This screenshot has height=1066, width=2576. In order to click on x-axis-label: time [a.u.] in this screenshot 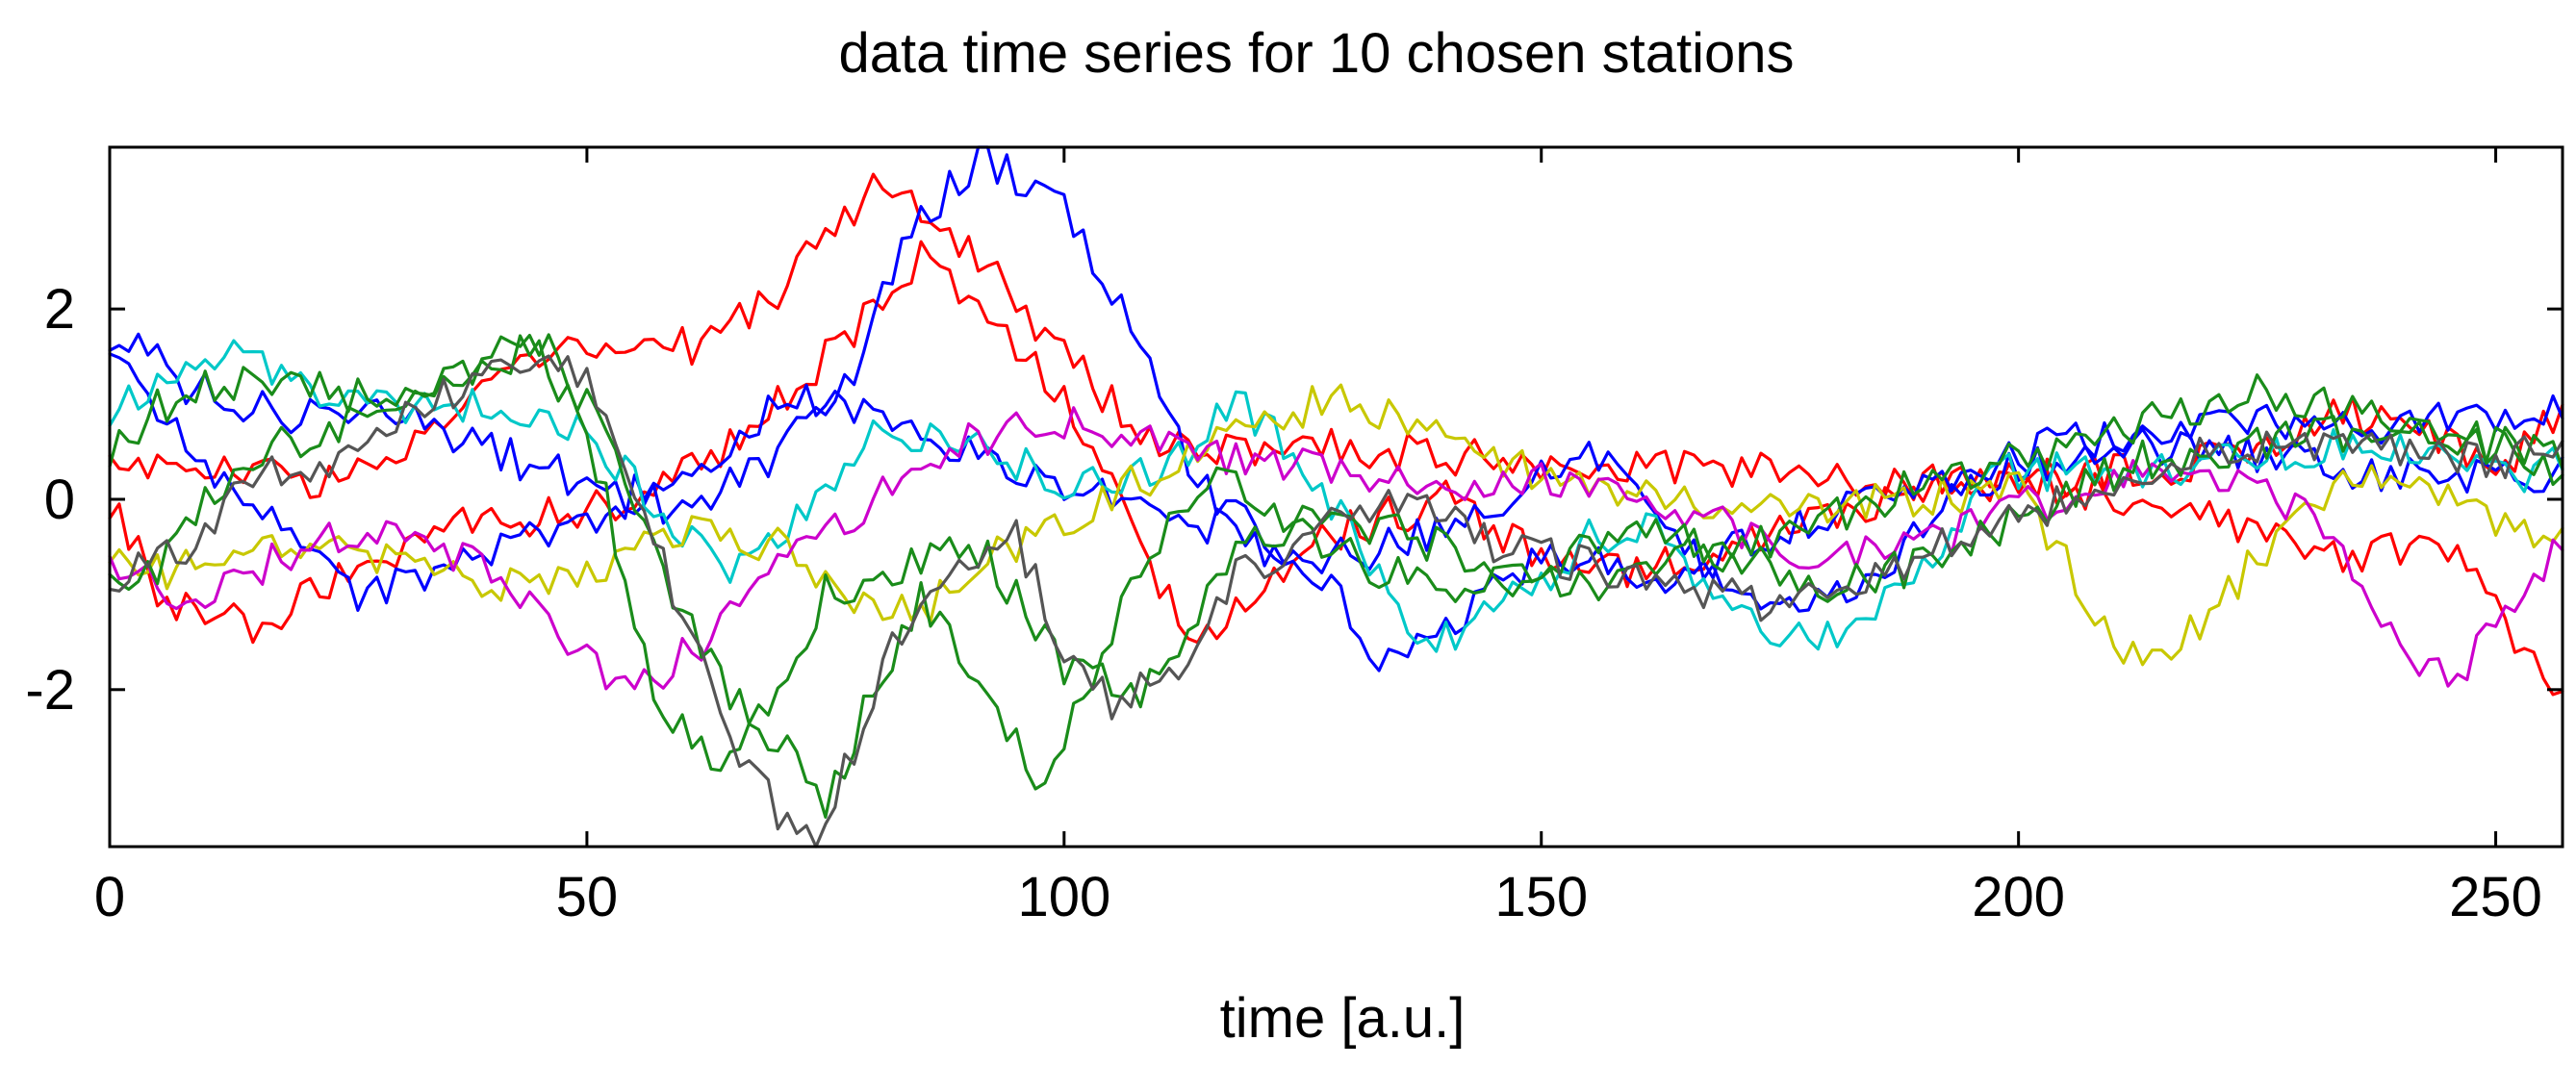, I will do `click(1343, 1019)`.